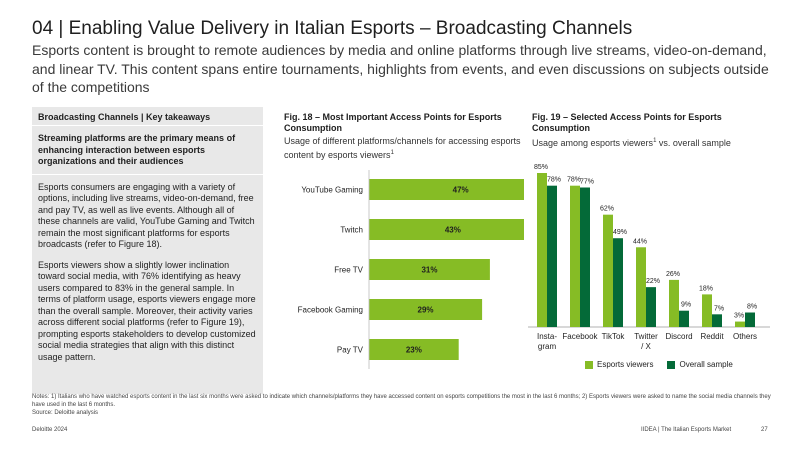 The image size is (800, 450). What do you see at coordinates (65, 413) in the screenshot?
I see `source-text: Source: Deloitte analysis` at bounding box center [65, 413].